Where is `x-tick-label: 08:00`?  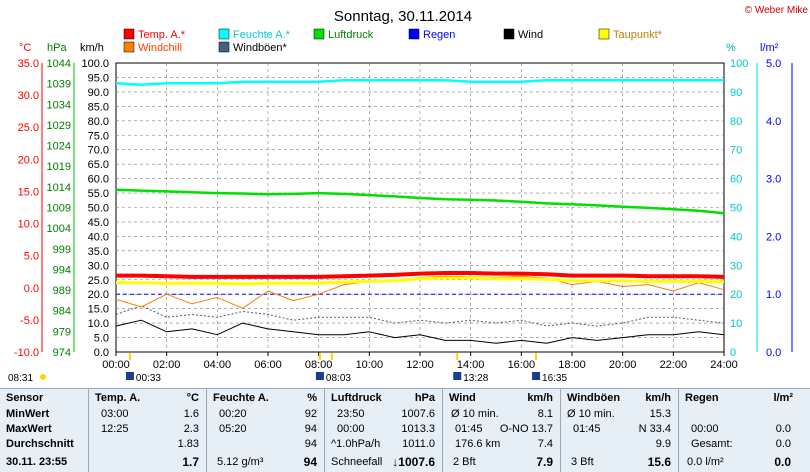
x-tick-label: 08:00 is located at coordinates (319, 365).